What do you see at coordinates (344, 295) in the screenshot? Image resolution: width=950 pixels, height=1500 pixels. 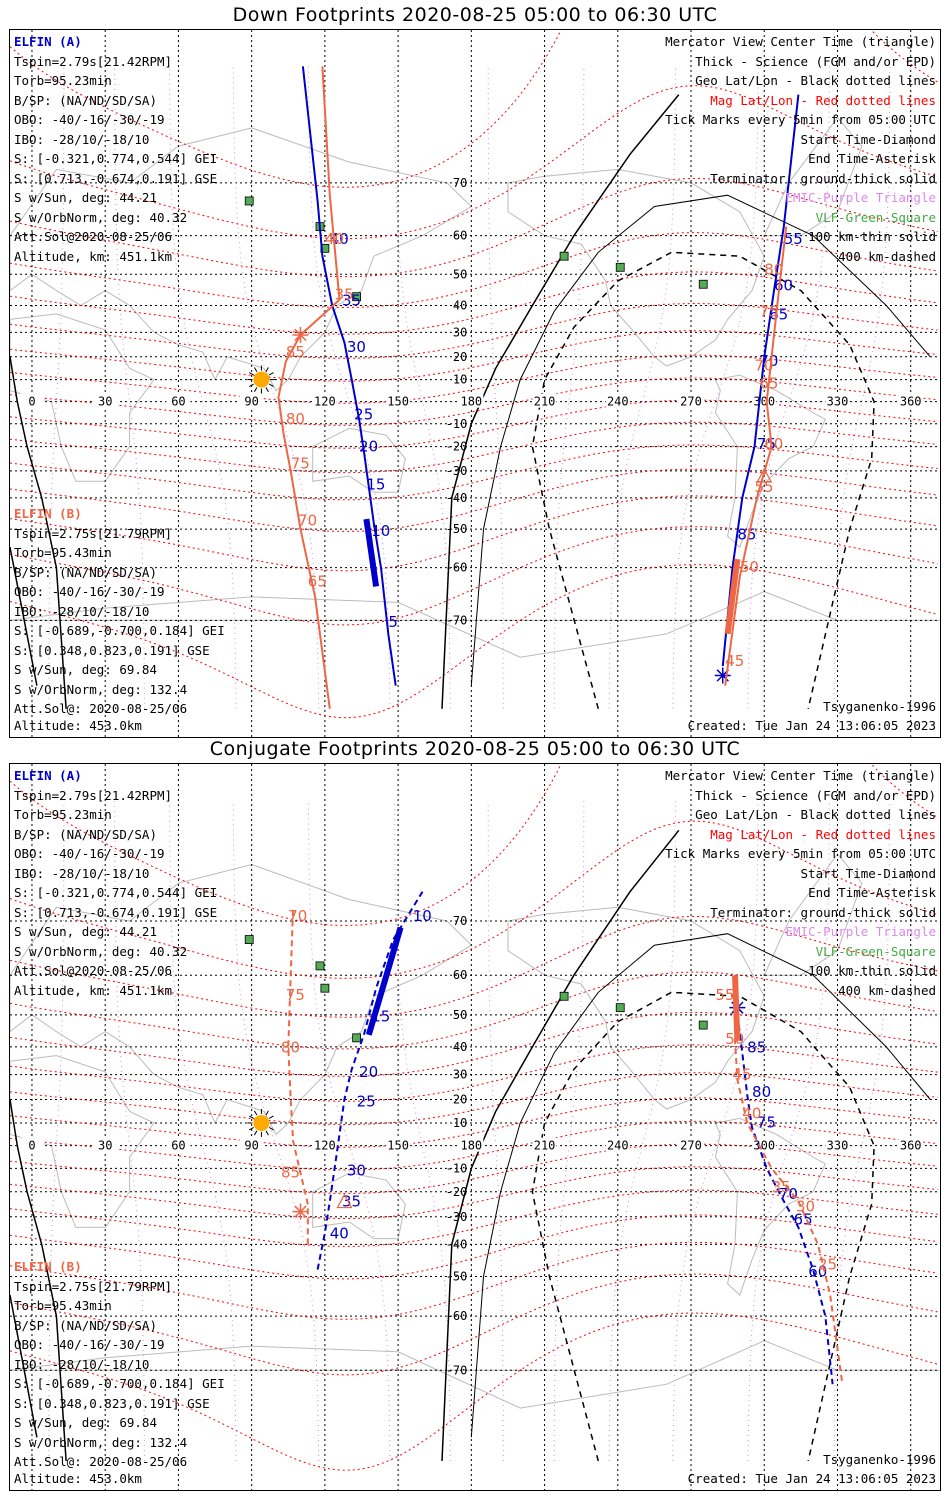 I see `track-time-label: 35` at bounding box center [344, 295].